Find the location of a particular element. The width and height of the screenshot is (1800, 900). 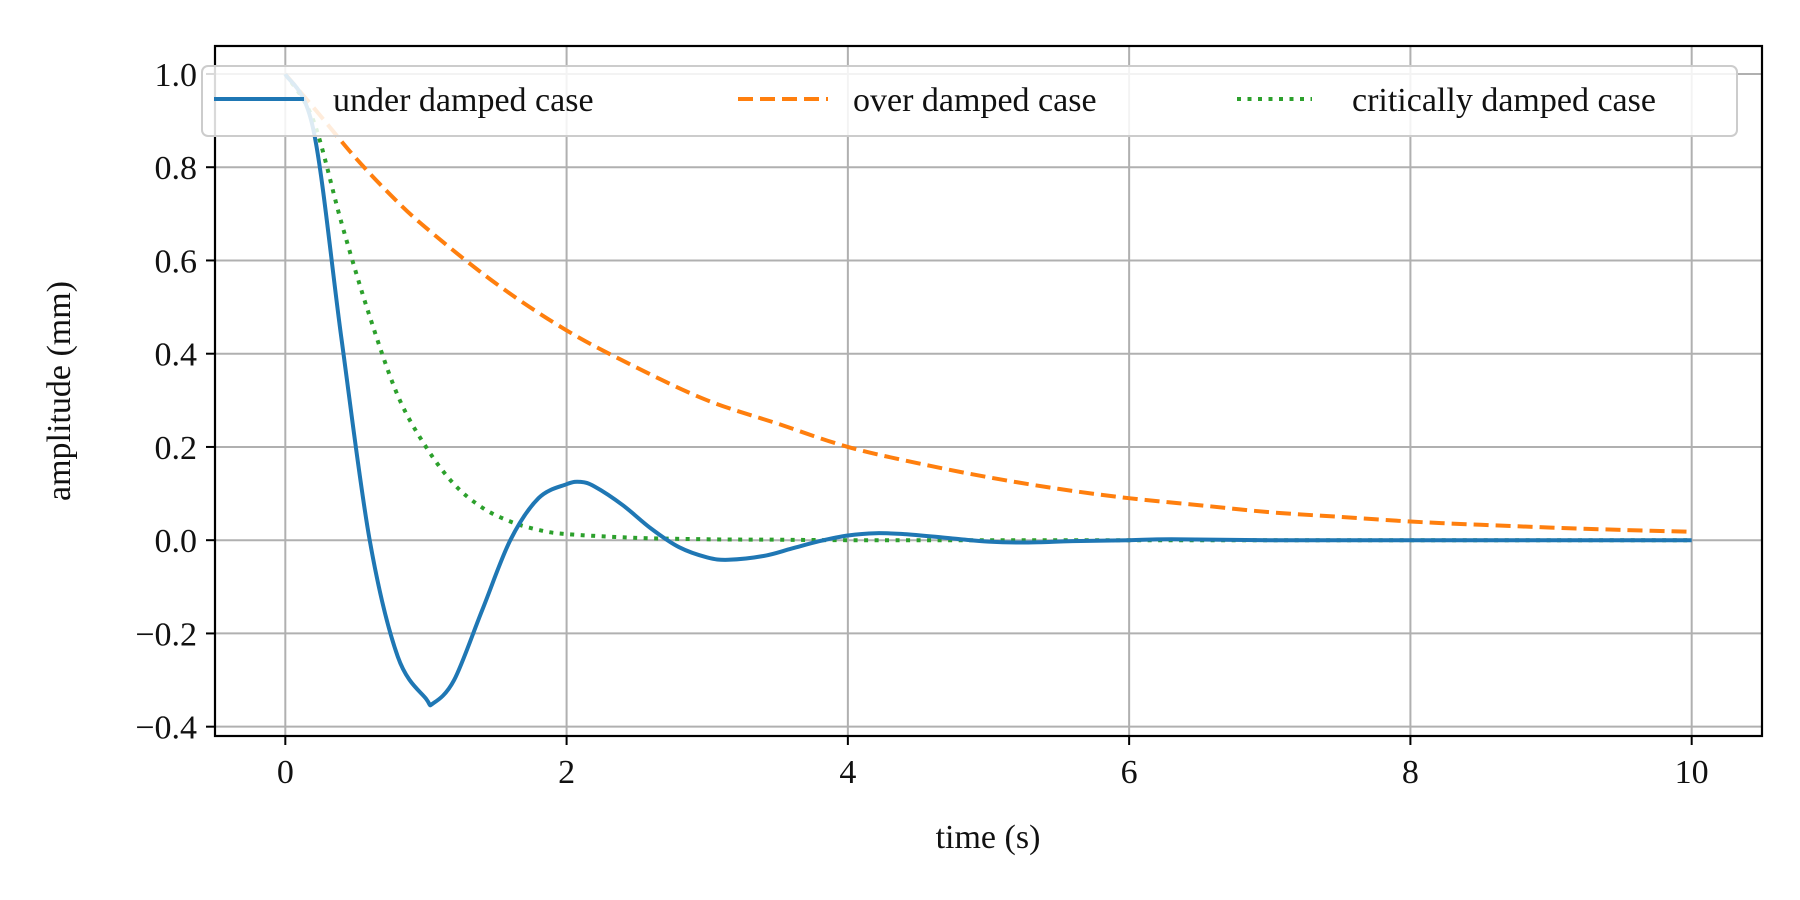

x-tick-label: 6 is located at coordinates (1129, 772).